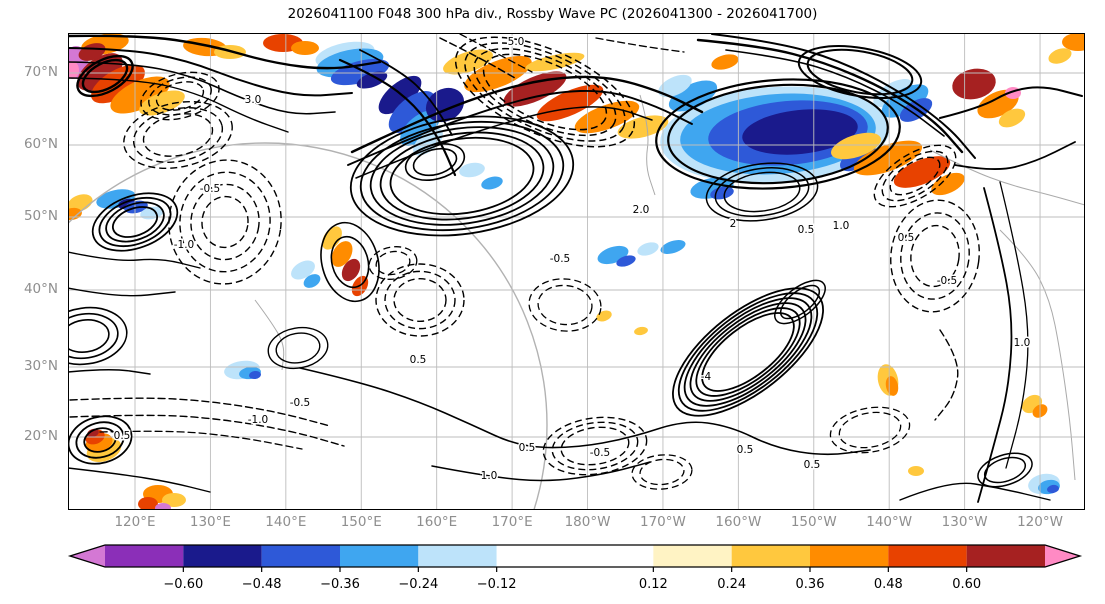  Describe the element at coordinates (258, 420) in the screenshot. I see `contour-label: -1.0` at that location.